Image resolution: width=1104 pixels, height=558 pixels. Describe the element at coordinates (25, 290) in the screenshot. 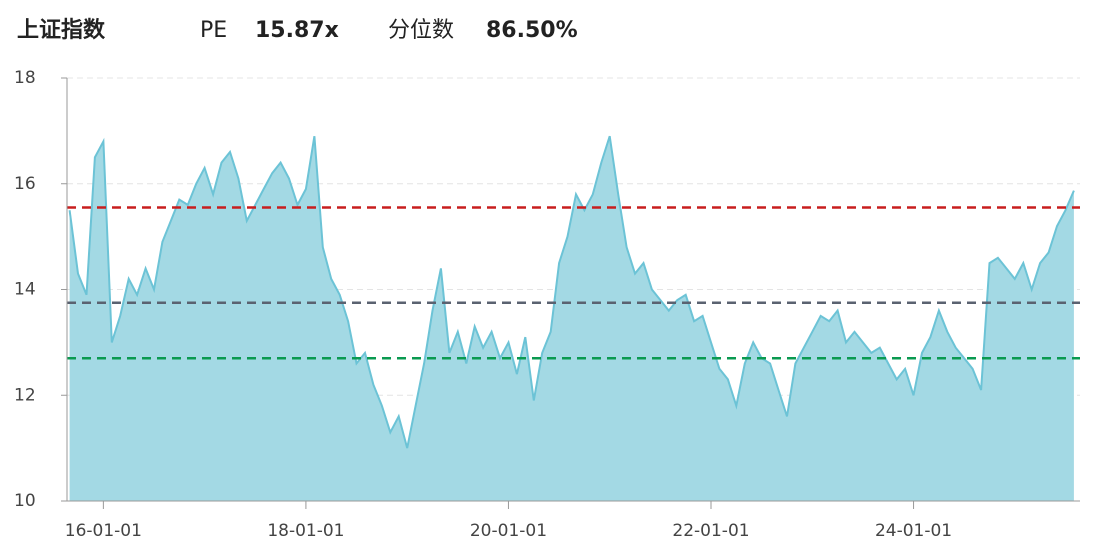

I see `y-tick-label: 14` at that location.